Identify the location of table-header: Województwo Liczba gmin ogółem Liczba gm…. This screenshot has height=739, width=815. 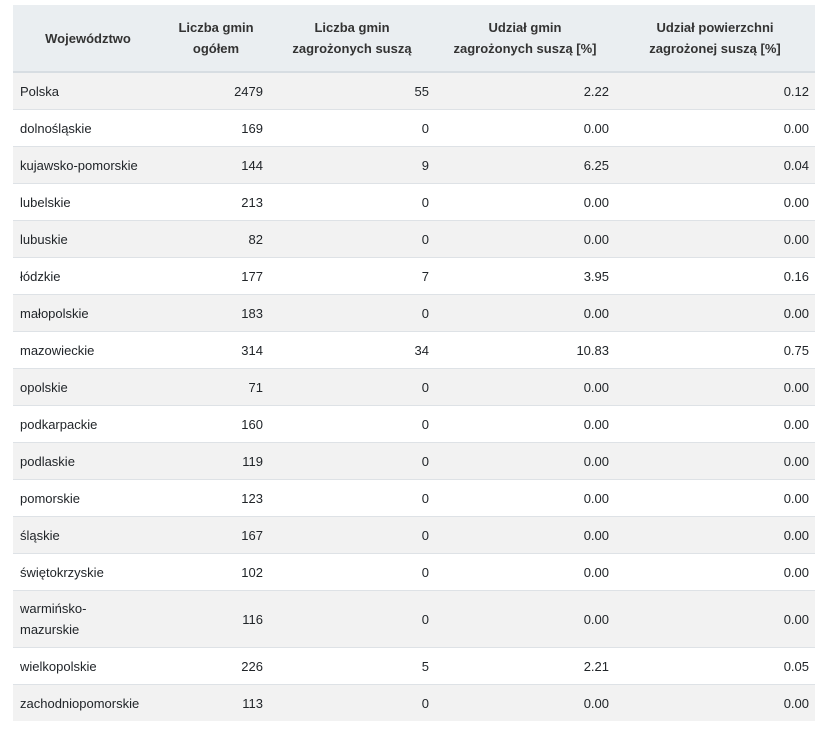
(414, 39).